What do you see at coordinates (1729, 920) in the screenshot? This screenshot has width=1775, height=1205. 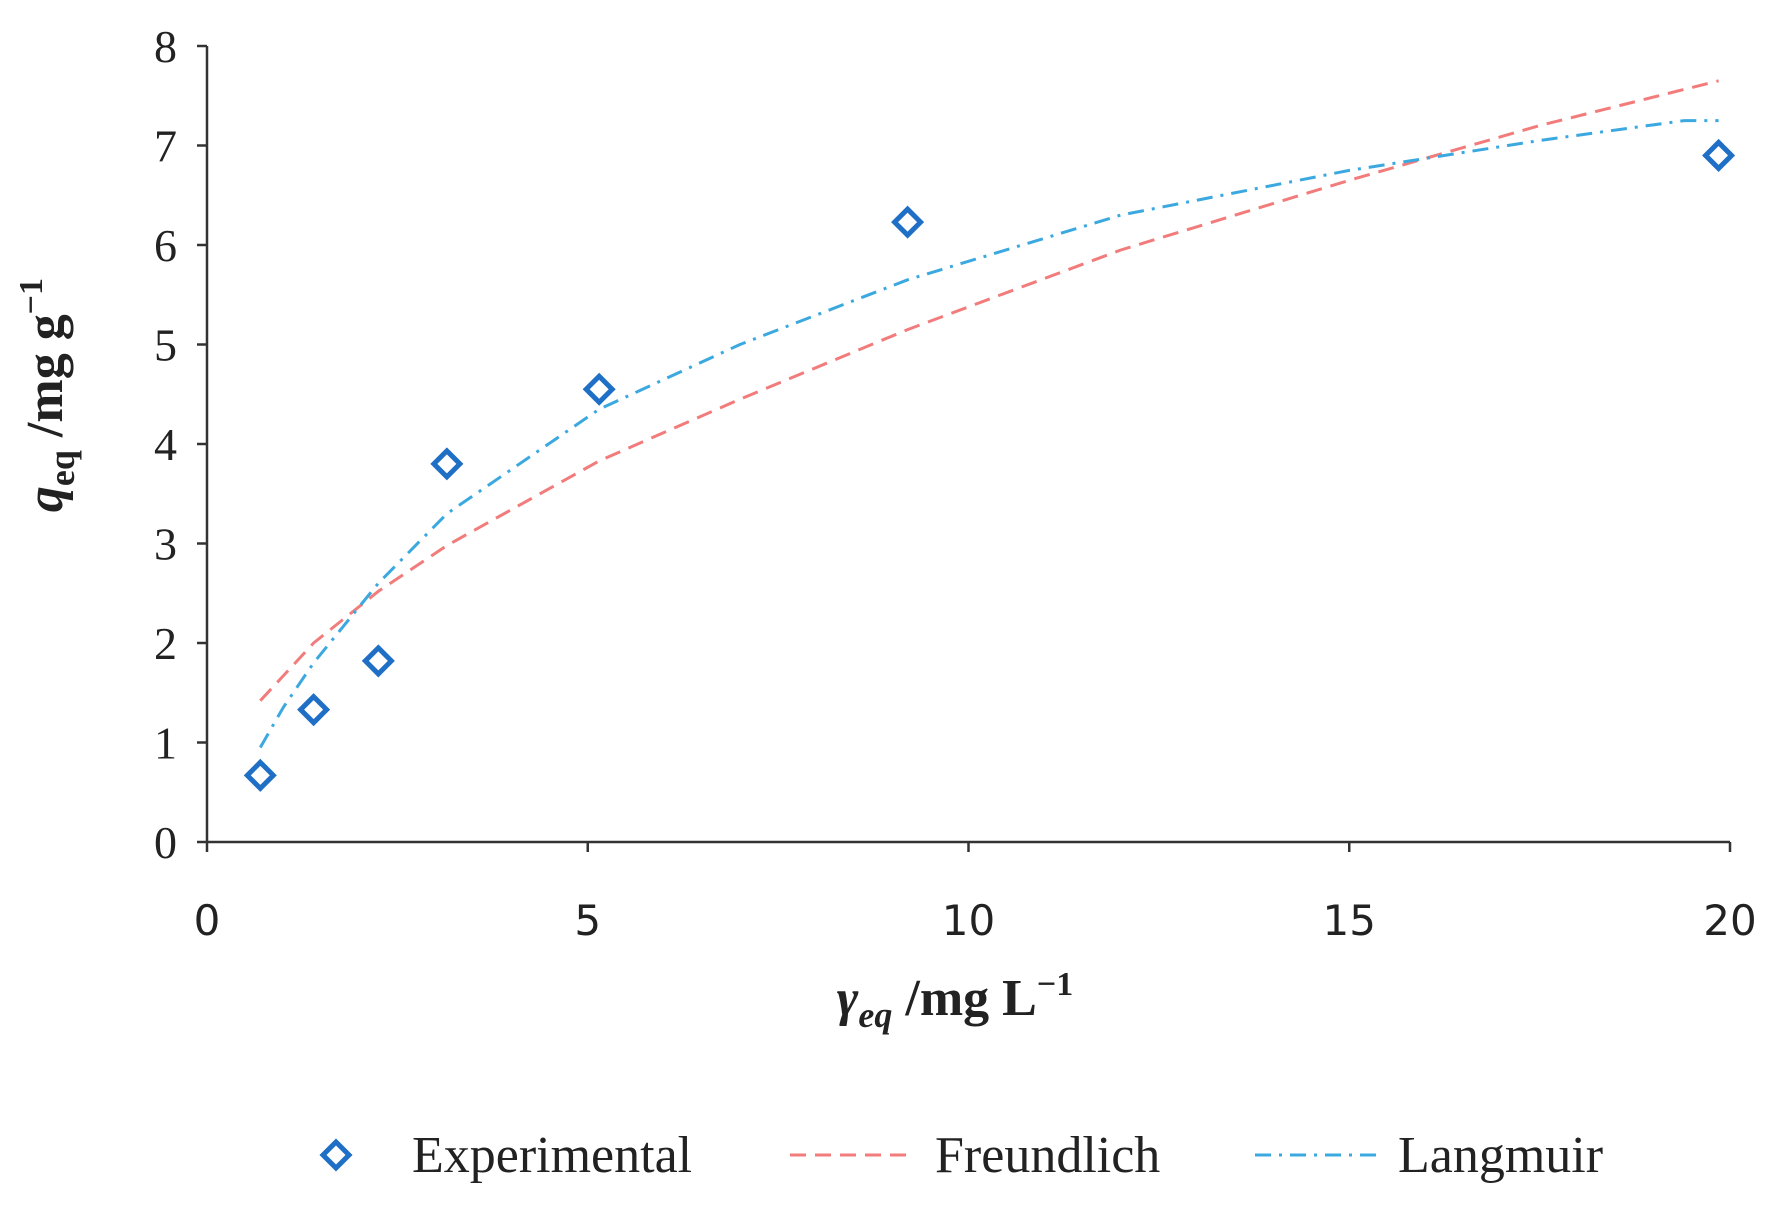 I see `x-tick-label: 20` at bounding box center [1729, 920].